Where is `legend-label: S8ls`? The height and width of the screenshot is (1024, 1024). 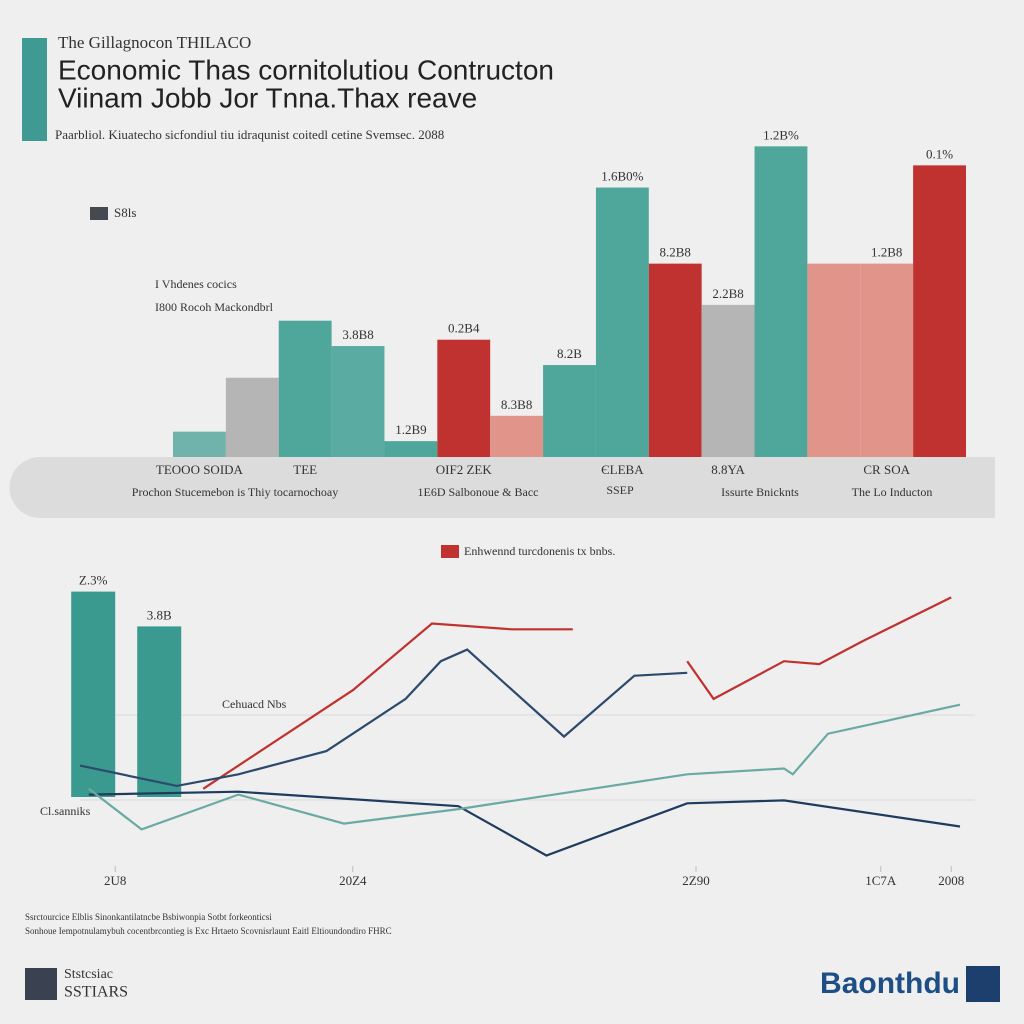 legend-label: S8ls is located at coordinates (125, 212).